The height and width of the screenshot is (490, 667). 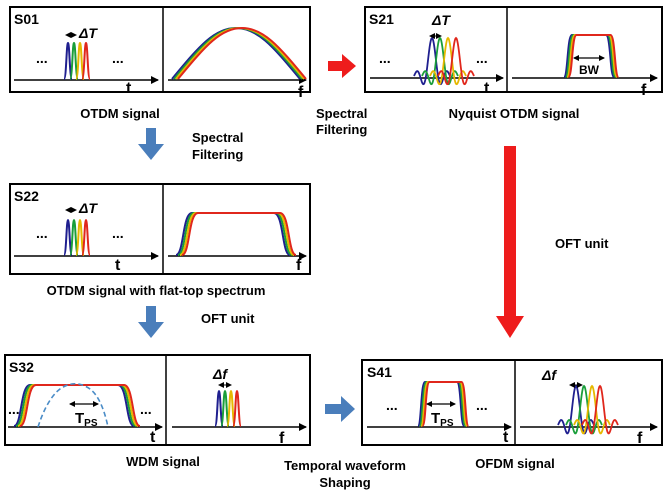 I want to click on s21-f-label: f, so click(x=644, y=90).